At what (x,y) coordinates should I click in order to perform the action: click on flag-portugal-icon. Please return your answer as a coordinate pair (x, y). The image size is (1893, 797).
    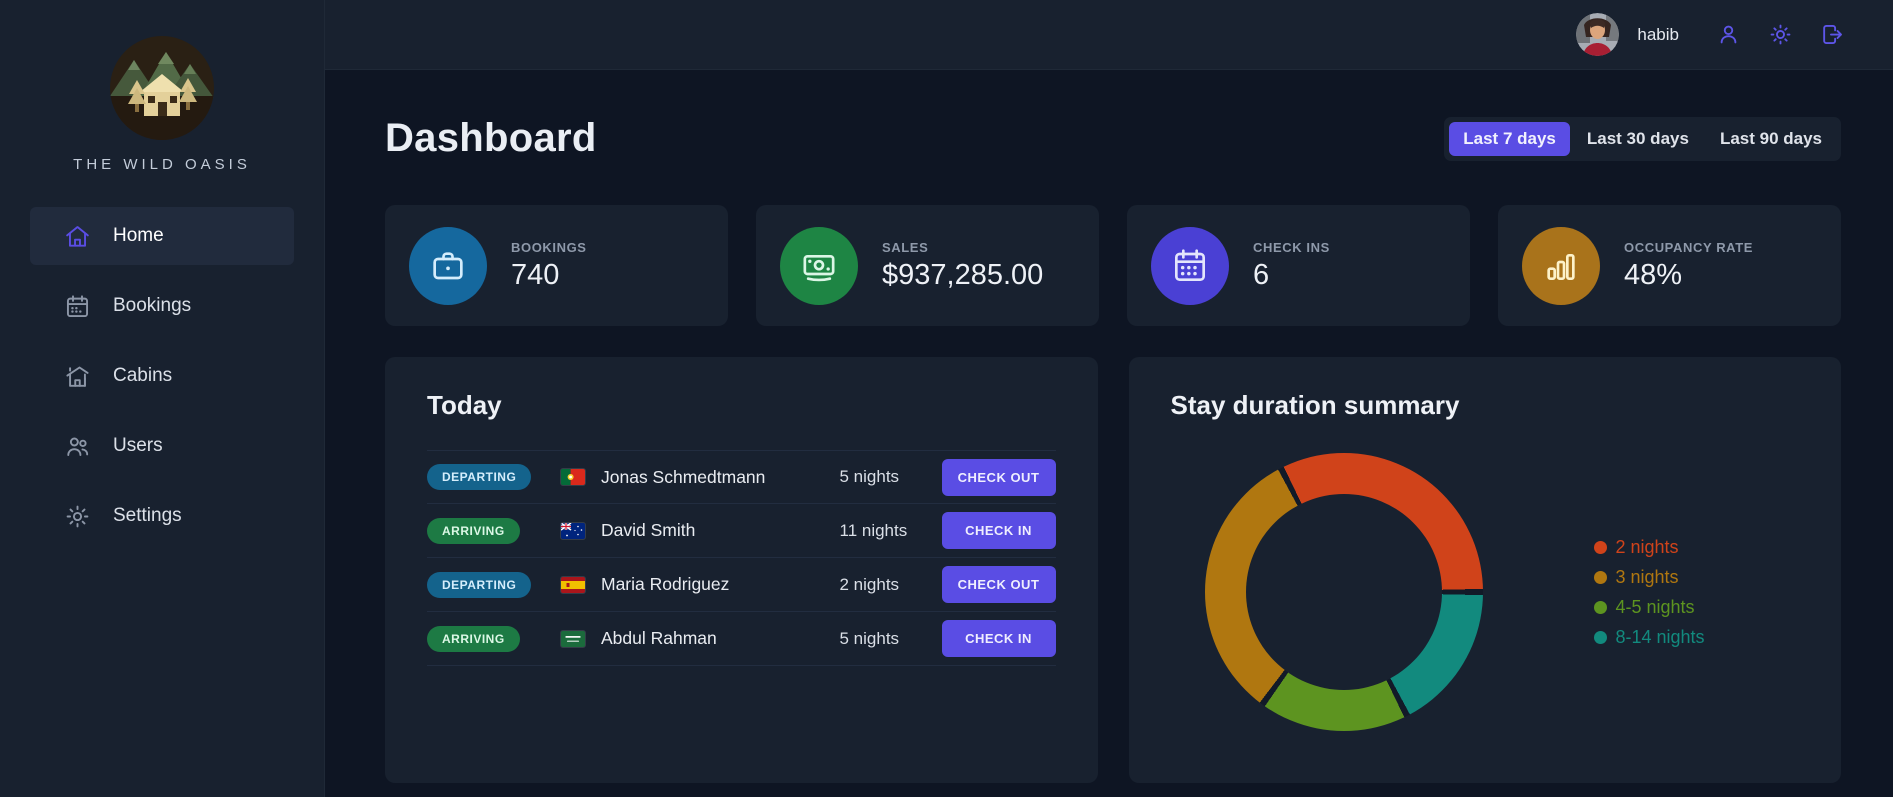
    Looking at the image, I should click on (573, 477).